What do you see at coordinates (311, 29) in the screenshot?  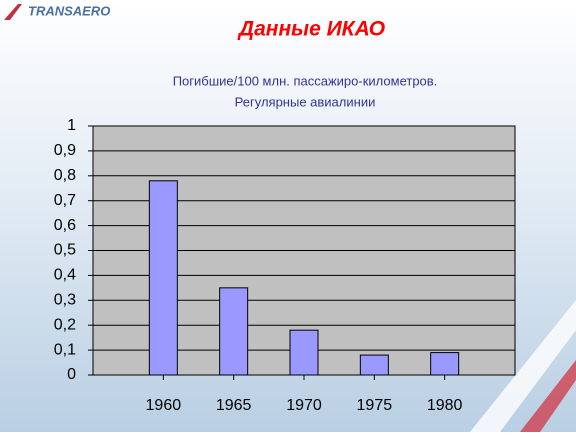 I see `chart-title: Данные ИКАО` at bounding box center [311, 29].